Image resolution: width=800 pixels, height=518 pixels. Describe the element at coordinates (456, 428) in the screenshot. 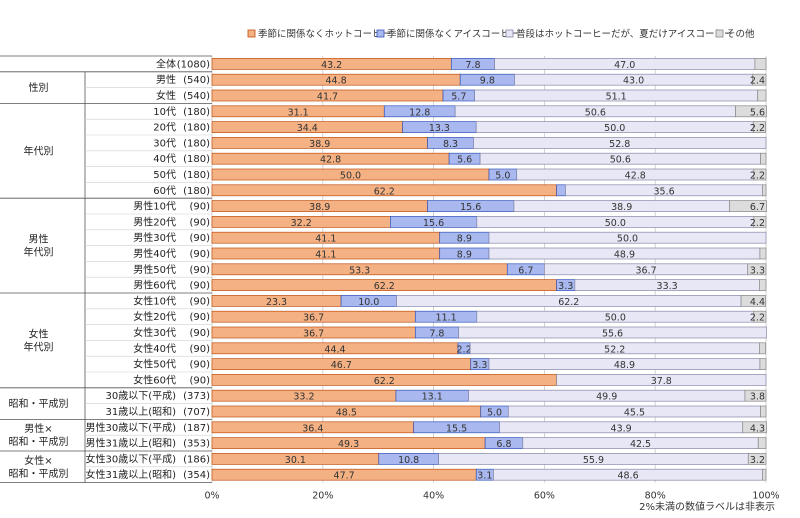

I see `segment-value-label: 15.5` at that location.